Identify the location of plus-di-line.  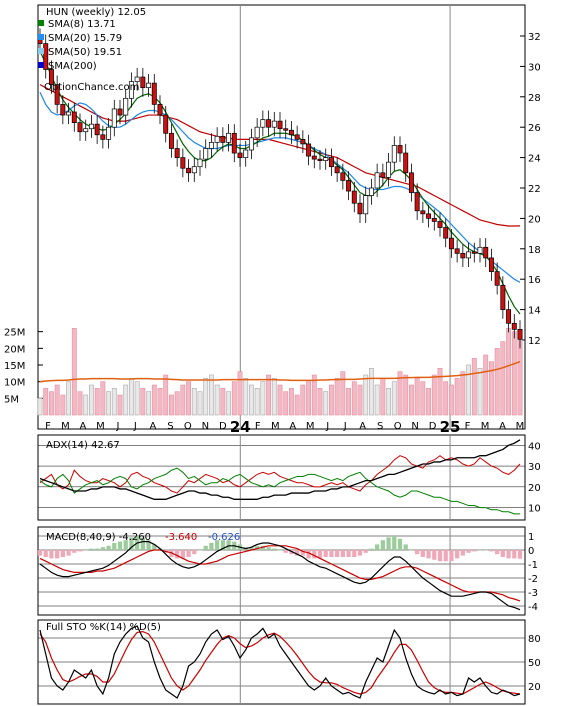
(280, 474).